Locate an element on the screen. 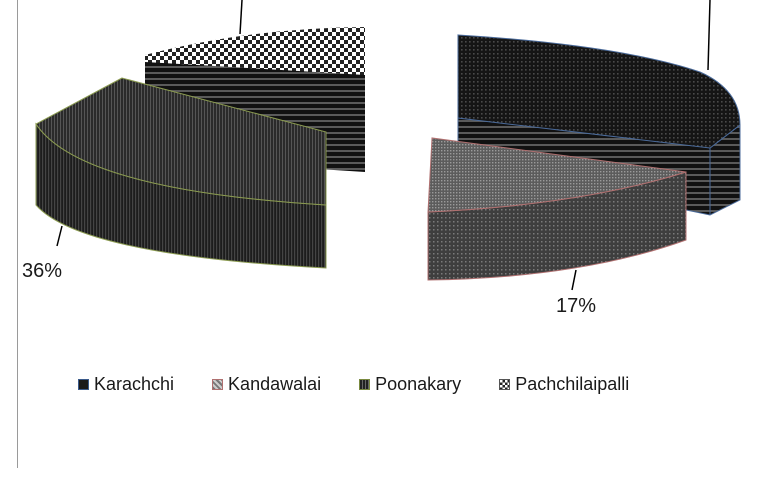 This screenshot has width=770, height=490. data-label-kandawalai: 17% is located at coordinates (576, 306).